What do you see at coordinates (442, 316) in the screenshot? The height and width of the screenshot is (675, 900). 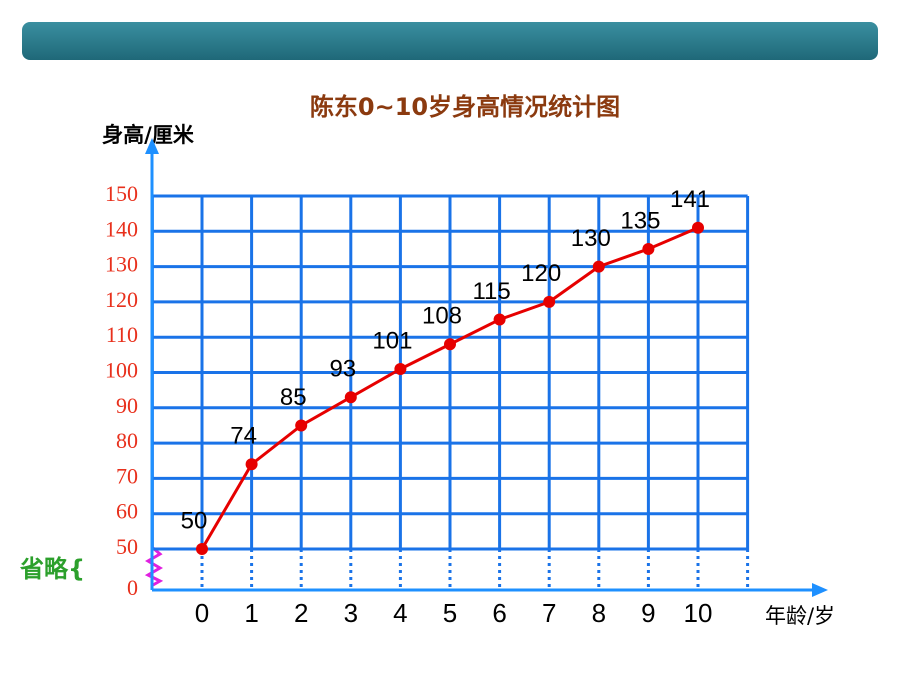 I see `data-label: 108` at bounding box center [442, 316].